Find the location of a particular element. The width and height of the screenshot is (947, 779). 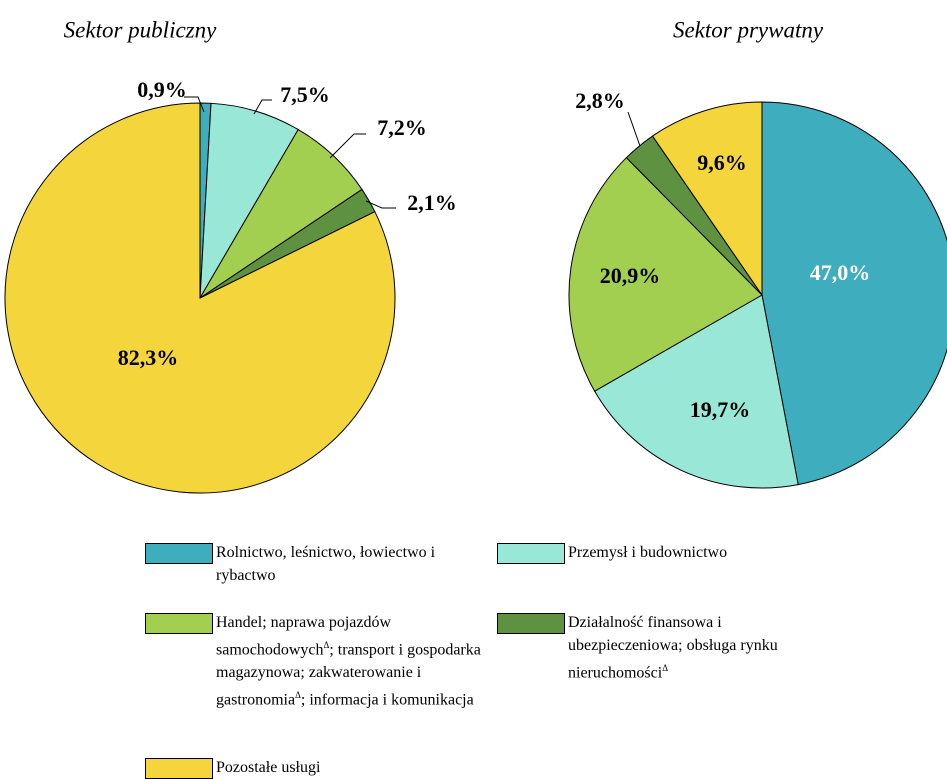

data-label: 9,6% is located at coordinates (722, 162).